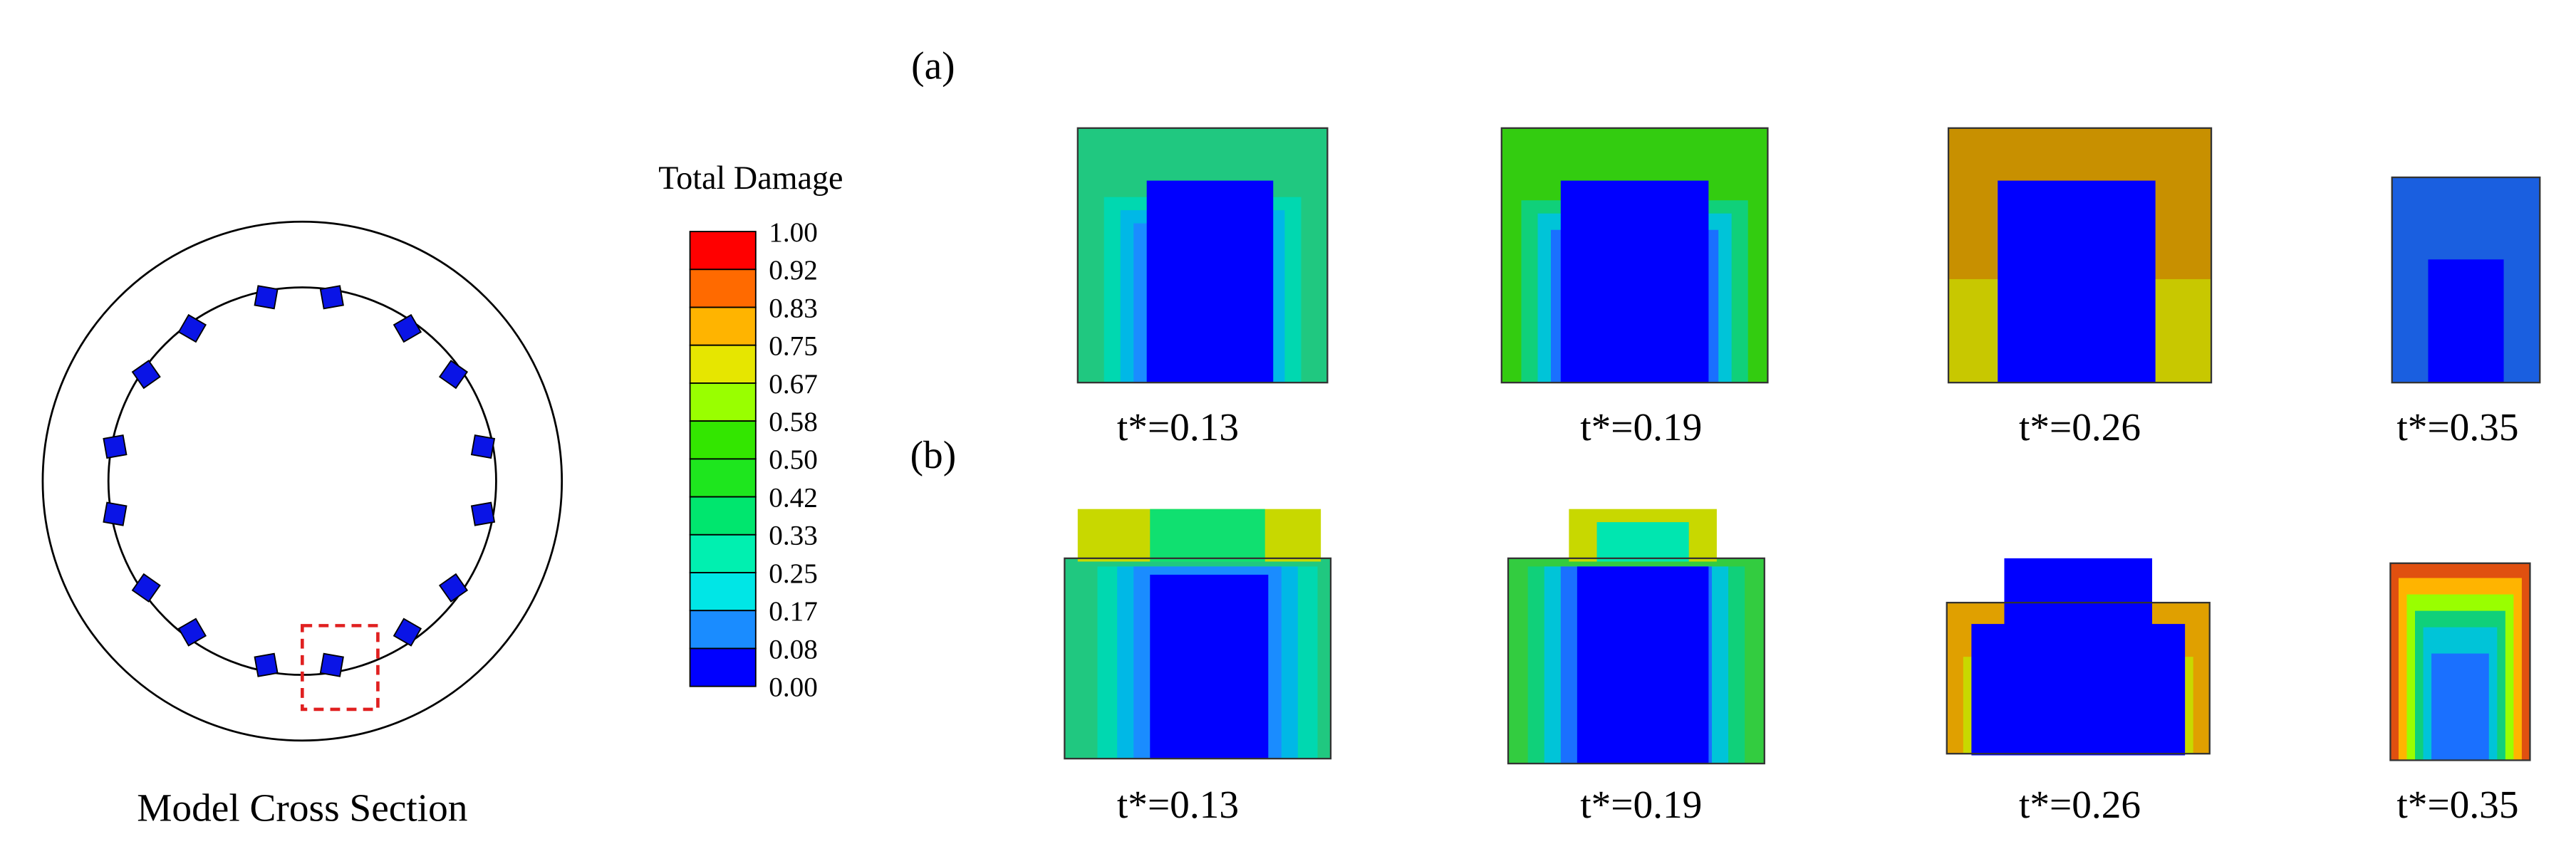  What do you see at coordinates (793, 233) in the screenshot?
I see `legend-label: 1.00` at bounding box center [793, 233].